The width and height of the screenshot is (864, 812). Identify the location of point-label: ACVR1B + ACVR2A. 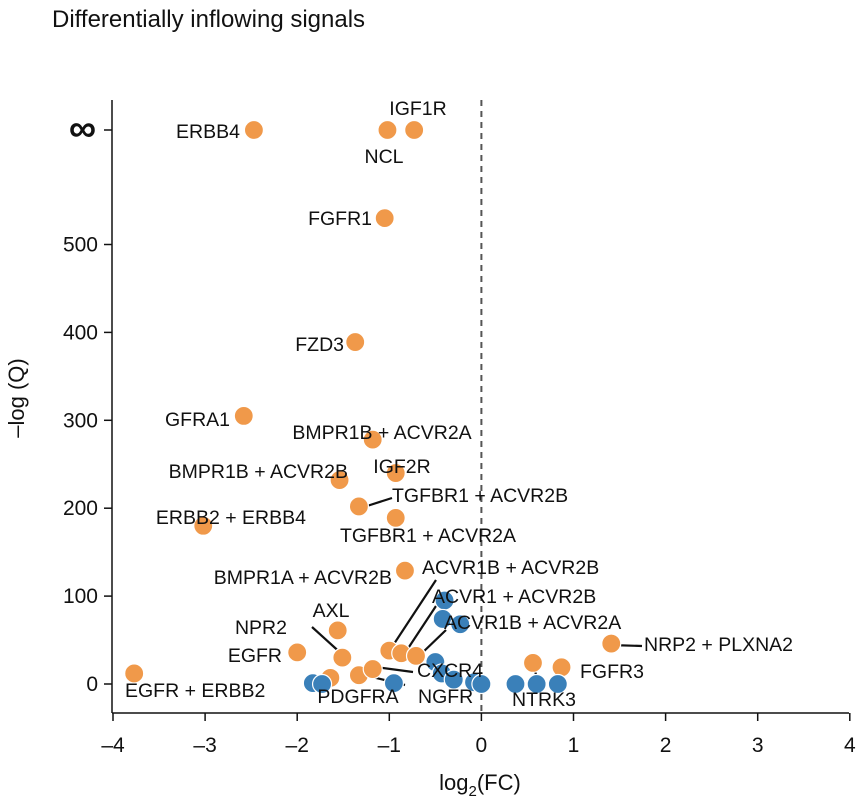
(532, 623).